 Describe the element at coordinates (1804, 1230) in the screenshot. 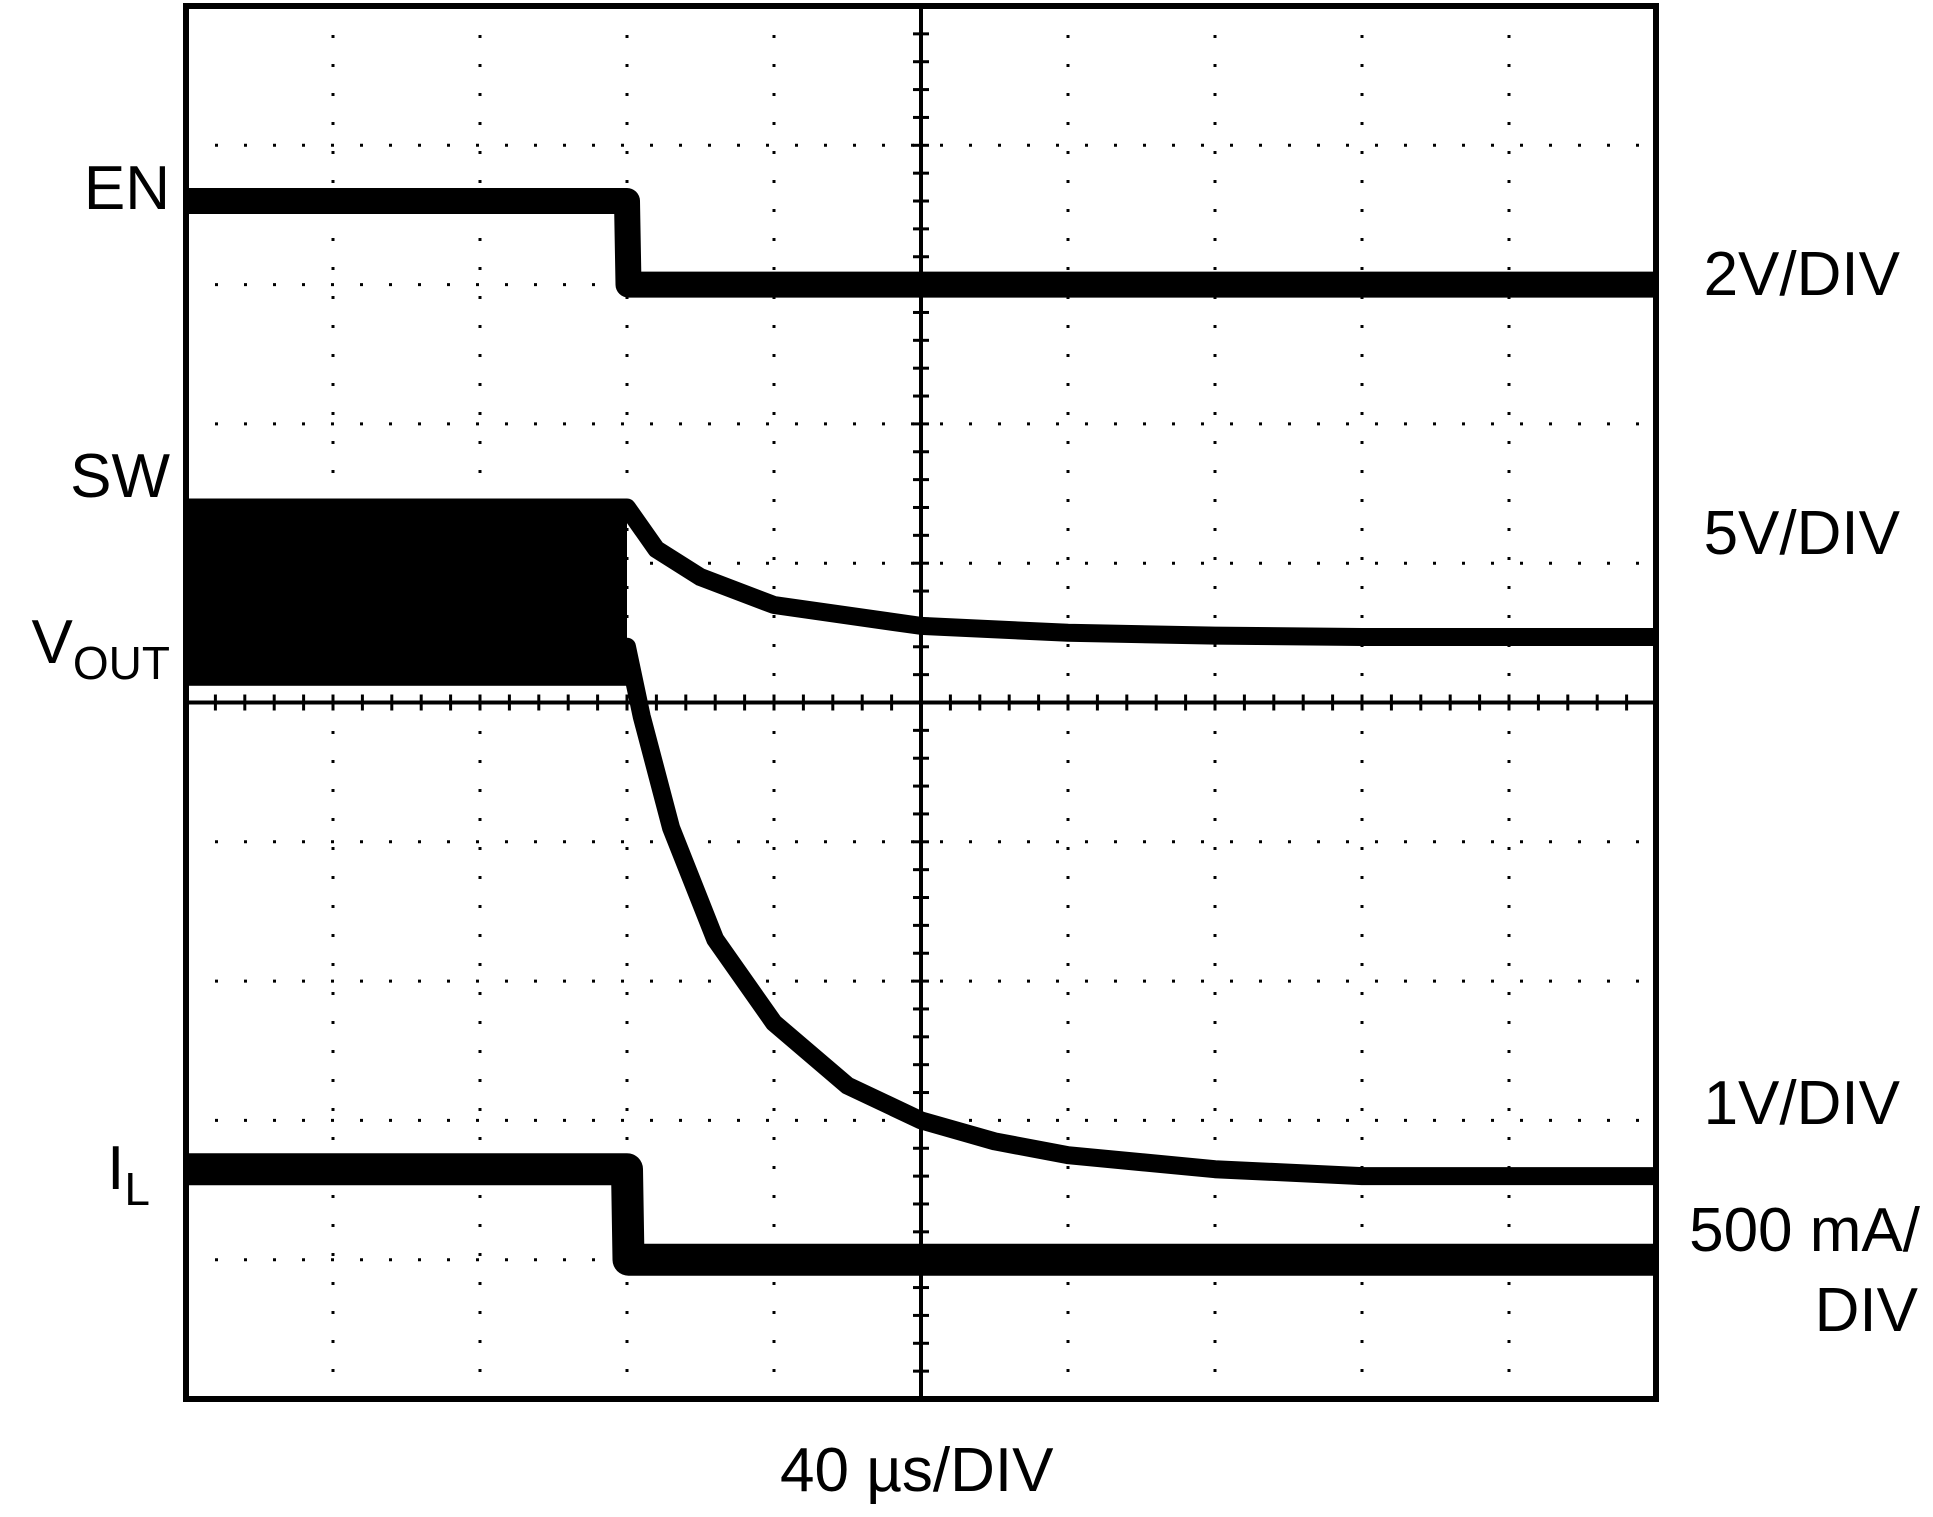

I see `il-scale-label-line1: 500 mA/` at that location.